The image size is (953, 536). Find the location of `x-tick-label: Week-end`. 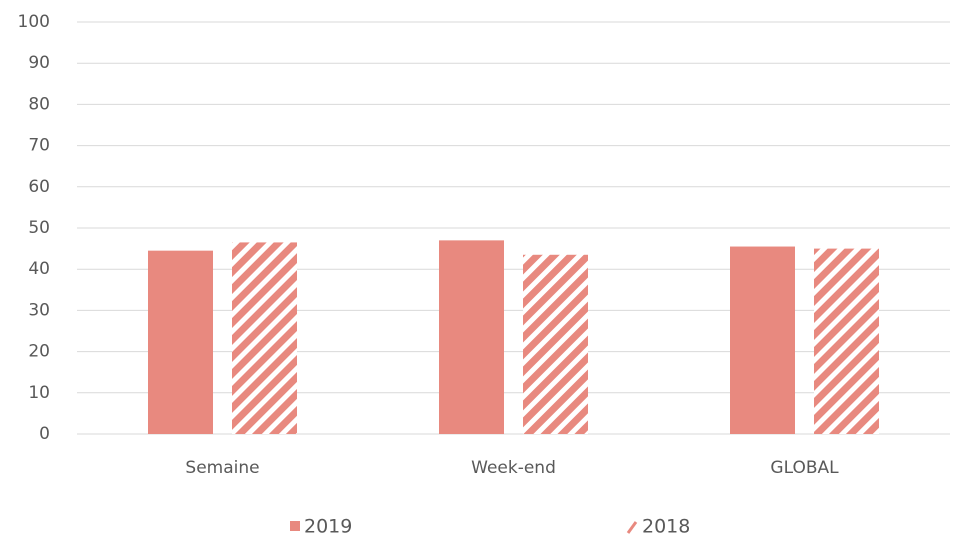

x-tick-label: Week-end is located at coordinates (513, 468).